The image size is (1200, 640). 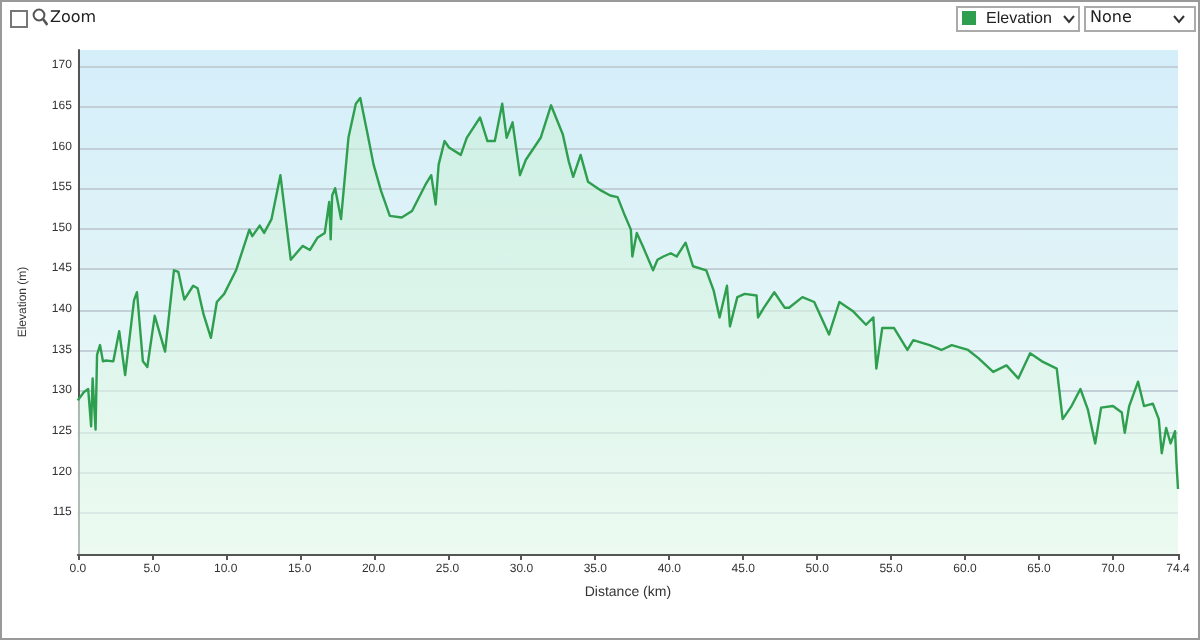 I want to click on legend-label: Elevation, so click(x=1019, y=18).